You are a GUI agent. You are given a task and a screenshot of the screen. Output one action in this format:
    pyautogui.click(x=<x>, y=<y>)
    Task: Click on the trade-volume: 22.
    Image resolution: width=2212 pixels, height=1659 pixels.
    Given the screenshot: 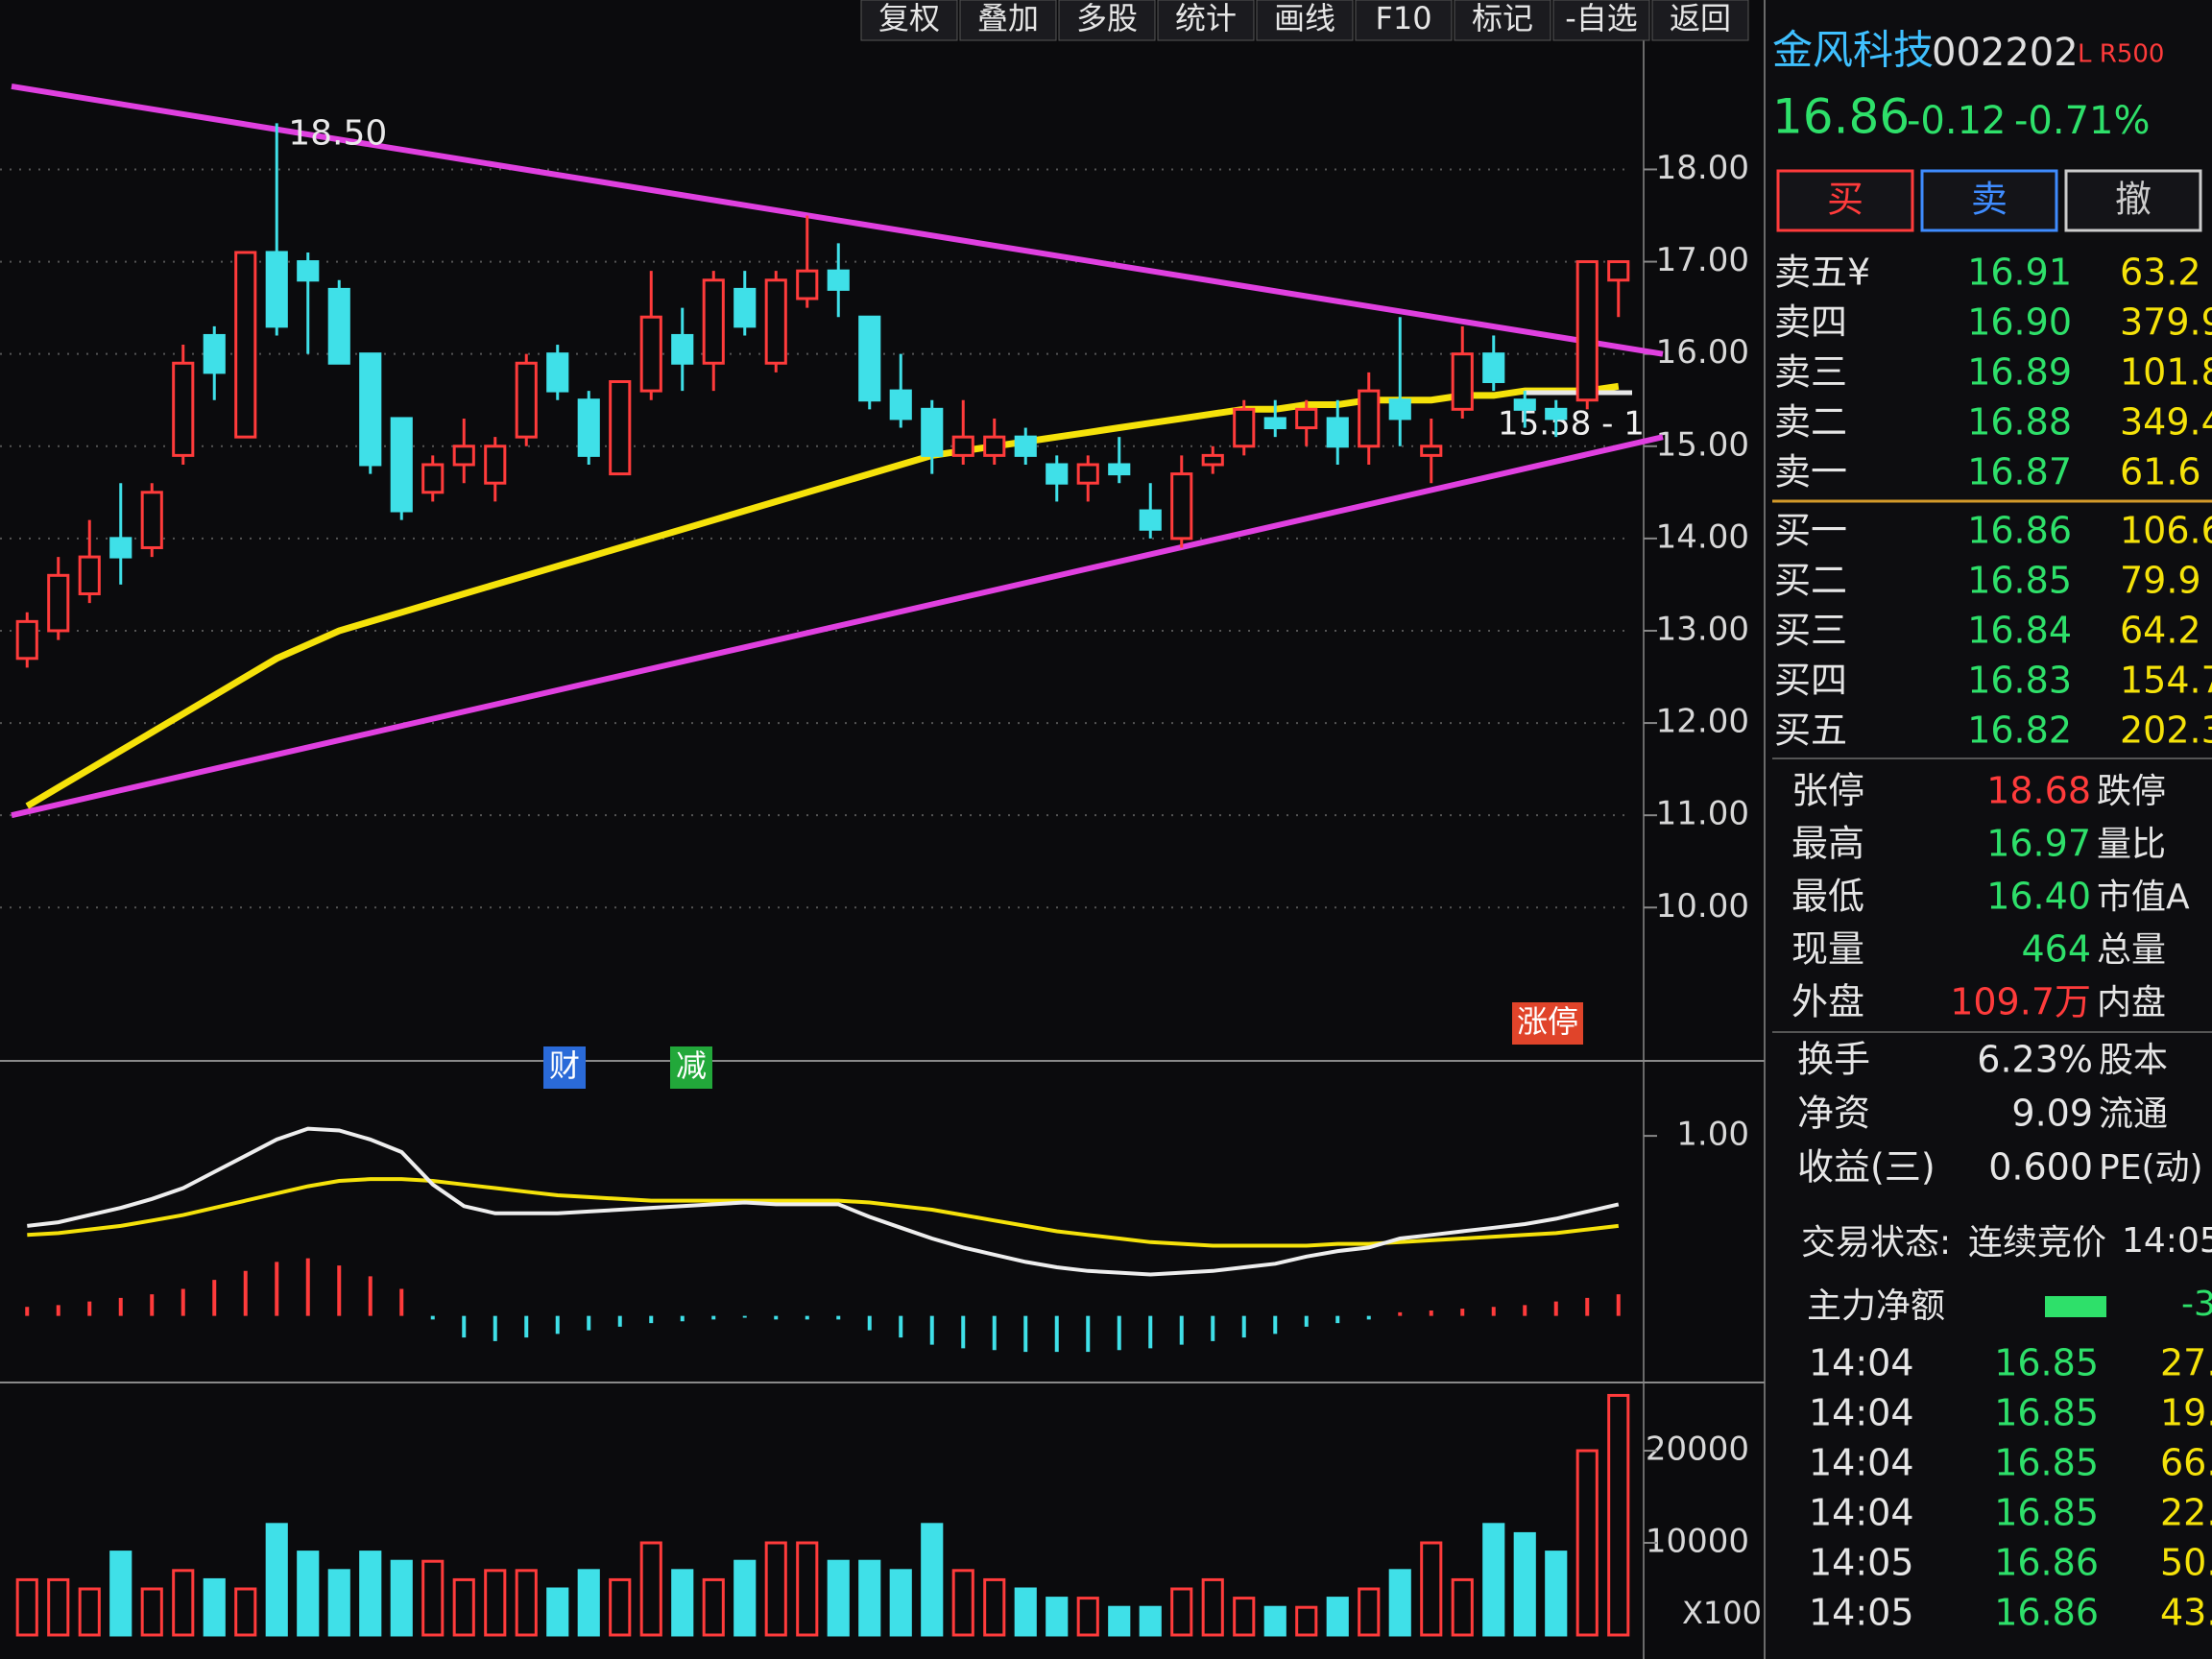 What is the action you would take?
    pyautogui.click(x=2186, y=1513)
    